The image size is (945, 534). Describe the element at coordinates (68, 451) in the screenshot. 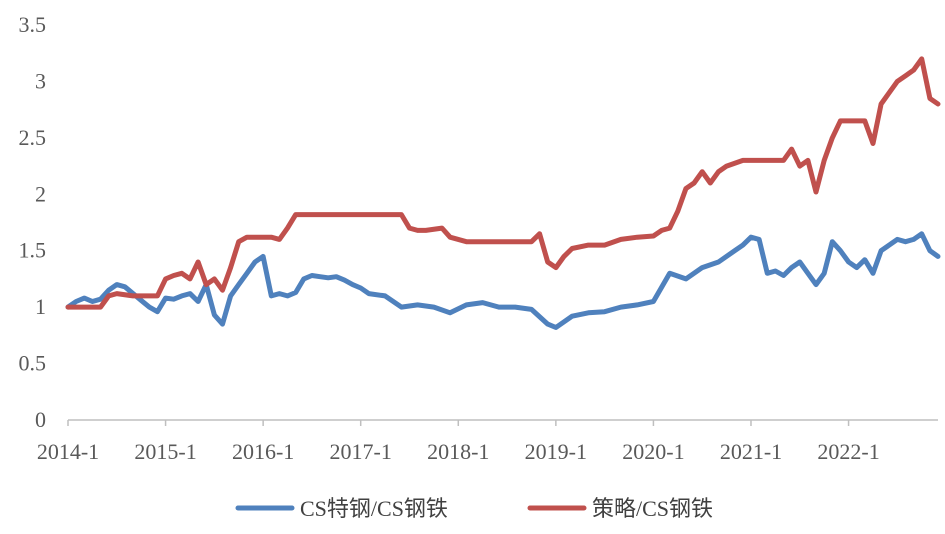

I see `x-tick-label: 2014-1` at that location.